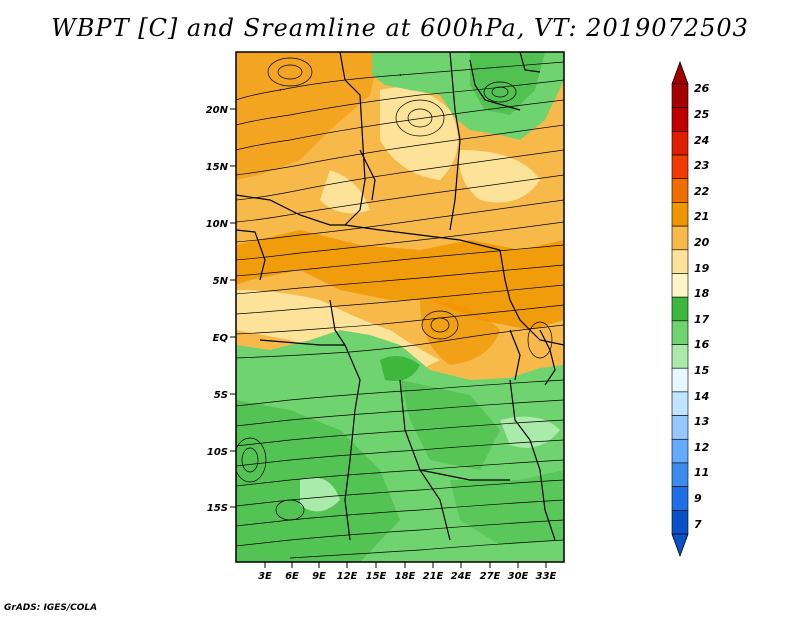  I want to click on lon-label: 27E, so click(490, 576).